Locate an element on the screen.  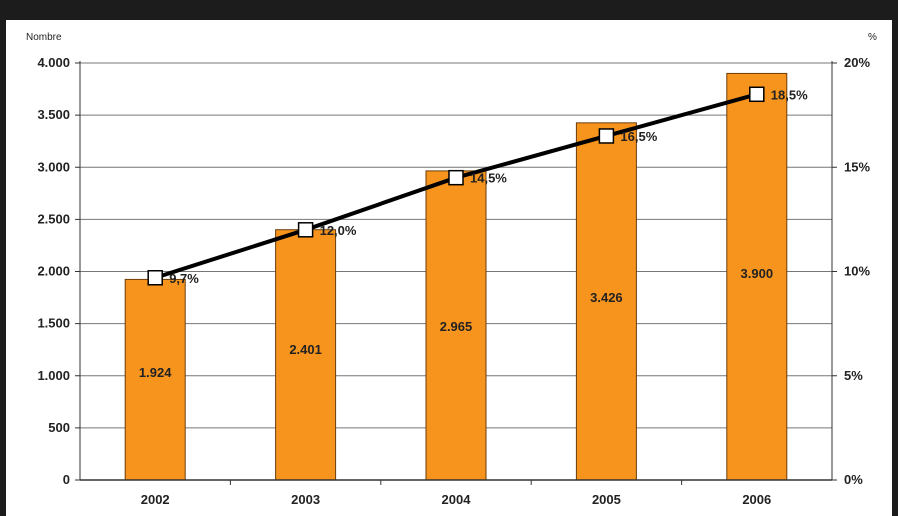
percentage-label: 18,5% is located at coordinates (789, 94).